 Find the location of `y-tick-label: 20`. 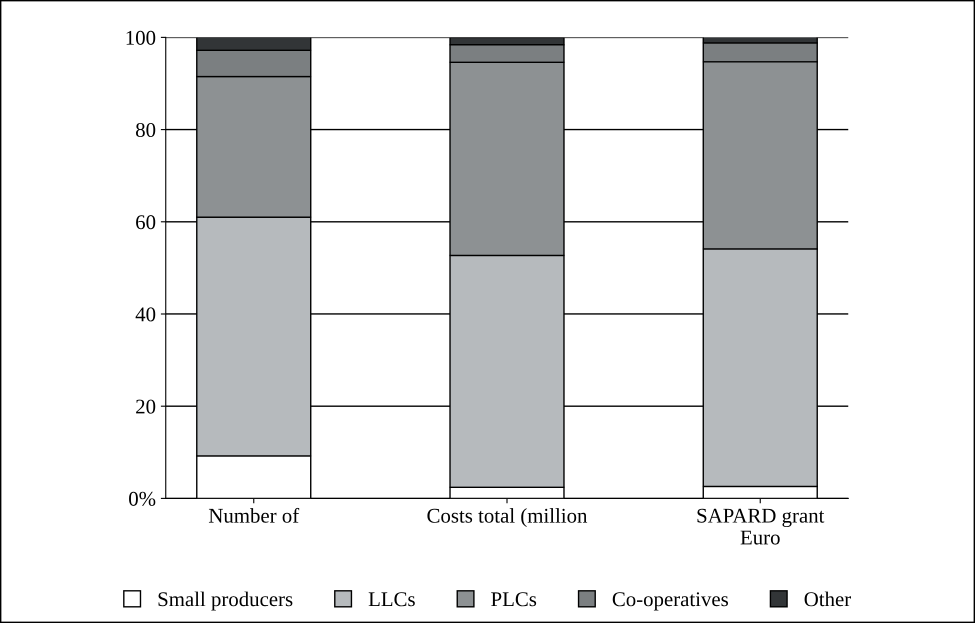

y-tick-label: 20 is located at coordinates (146, 407).